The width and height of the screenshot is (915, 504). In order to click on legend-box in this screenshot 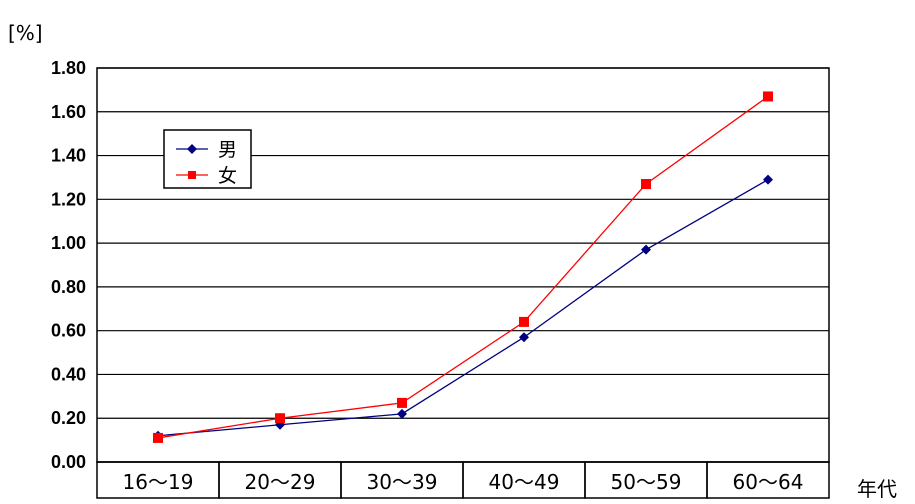, I will do `click(207, 159)`.